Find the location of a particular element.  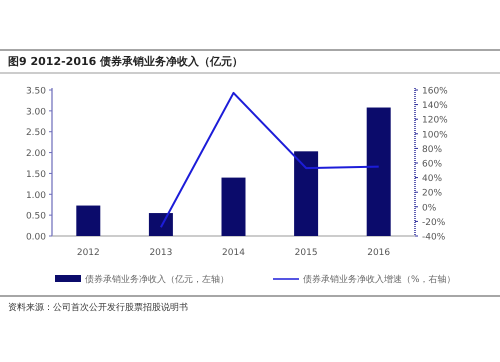

y-tick-label: 2.50 is located at coordinates (36, 133).